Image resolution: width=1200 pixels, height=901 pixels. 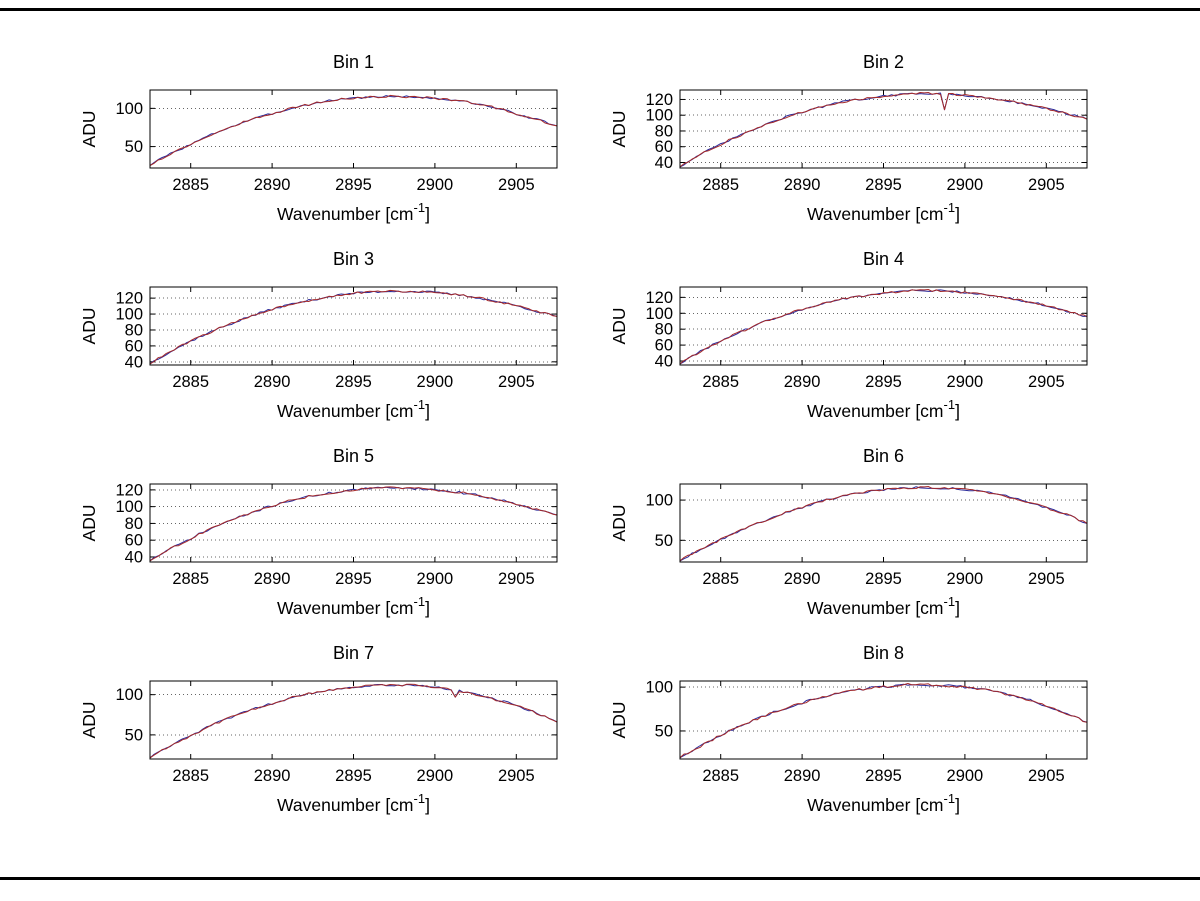 What do you see at coordinates (600, 878) in the screenshot?
I see `bottom-frame-line` at bounding box center [600, 878].